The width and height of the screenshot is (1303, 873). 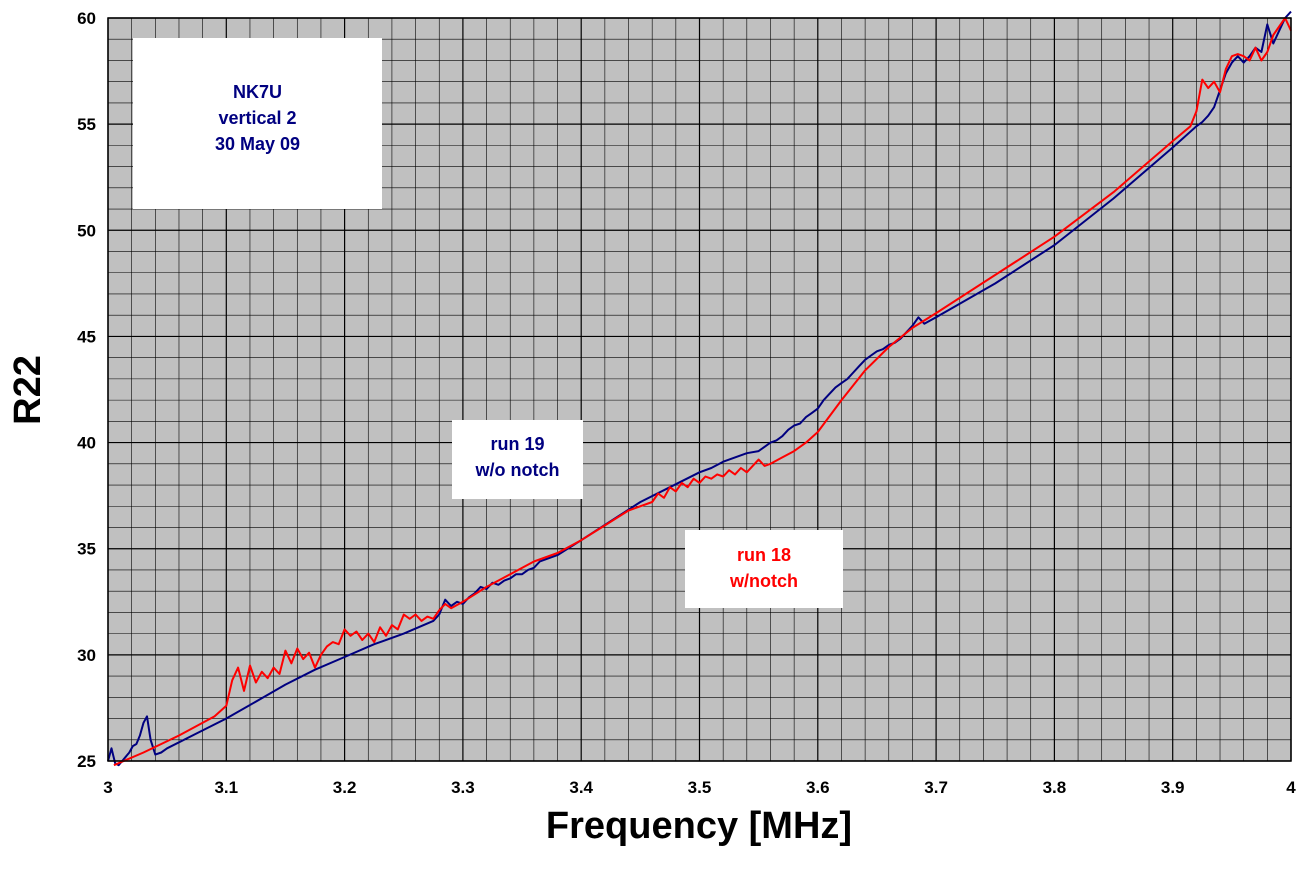 What do you see at coordinates (517, 470) in the screenshot?
I see `annotation-text: w/o notch` at bounding box center [517, 470].